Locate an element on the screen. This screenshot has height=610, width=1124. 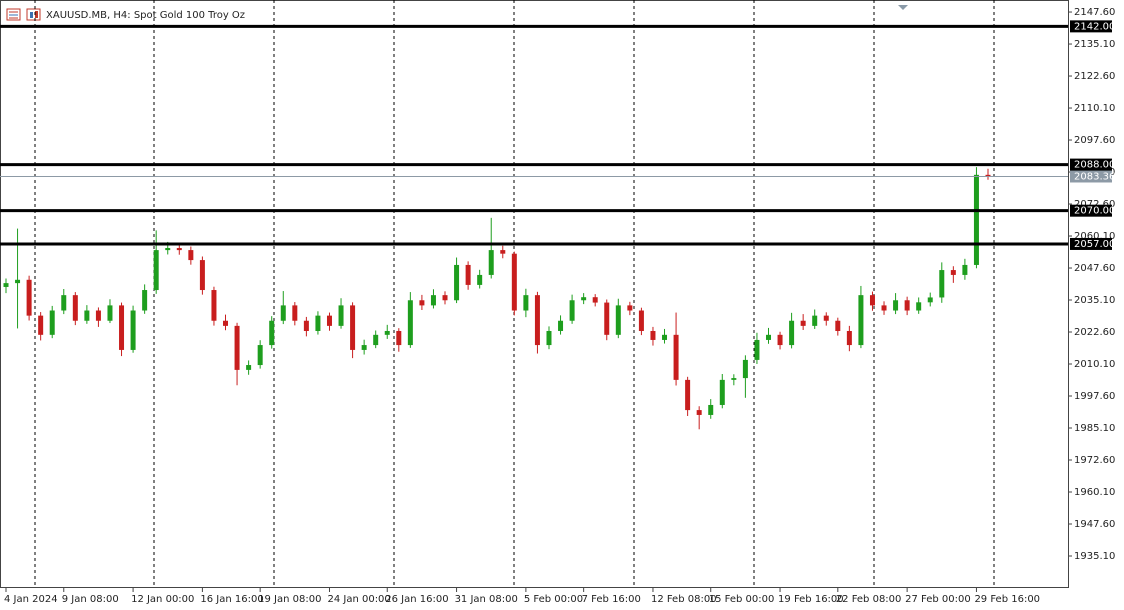
shift-marker is located at coordinates (903, 7).